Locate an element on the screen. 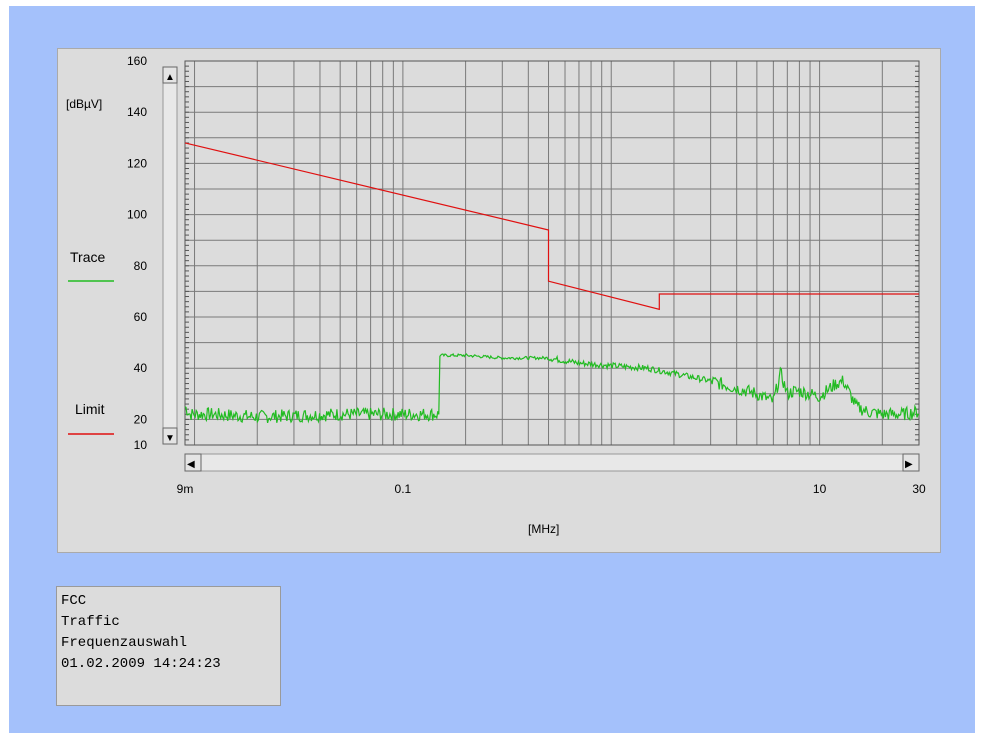 The height and width of the screenshot is (738, 981). x-tick-label: 30 is located at coordinates (919, 489).